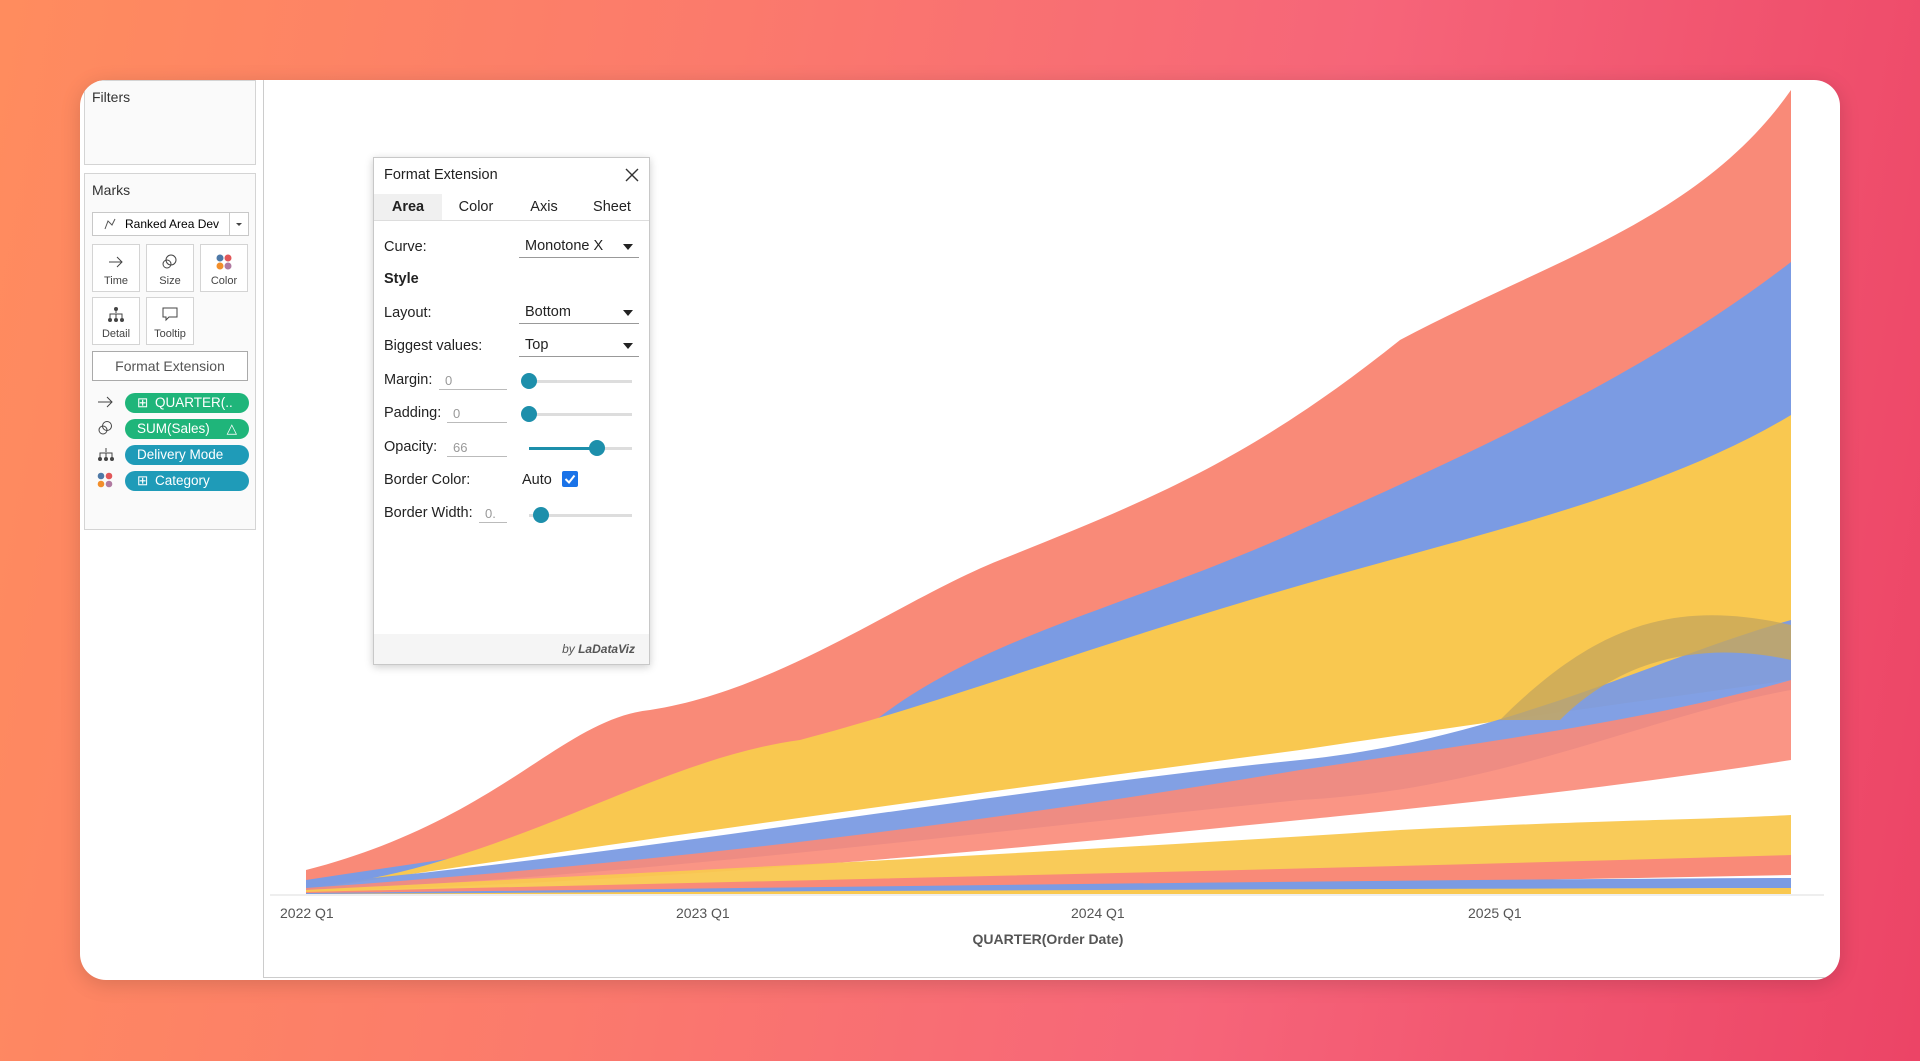  Describe the element at coordinates (563, 448) in the screenshot. I see `slider-fill` at that location.